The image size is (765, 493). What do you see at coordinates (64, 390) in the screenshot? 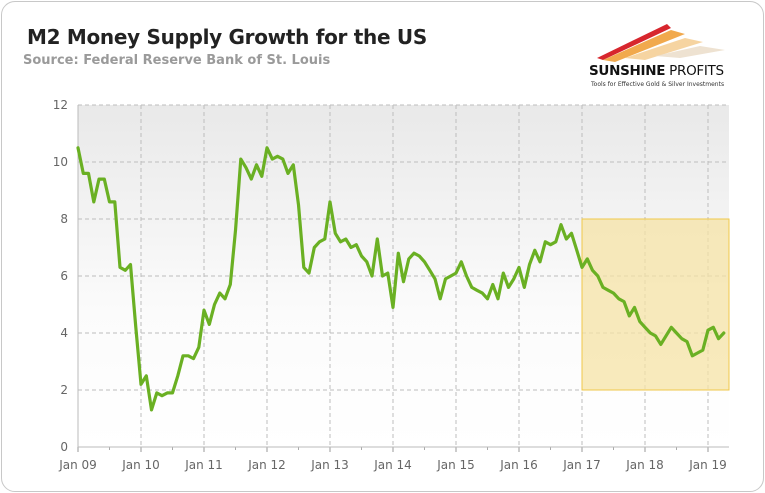
I see `y-tick-label: 2` at bounding box center [64, 390].